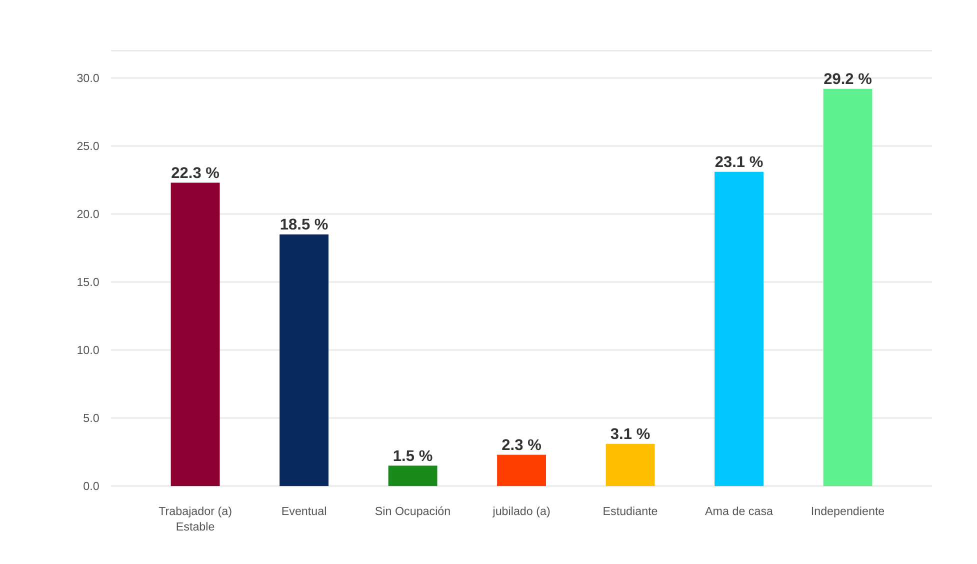 This screenshot has height=564, width=977. What do you see at coordinates (848, 79) in the screenshot?
I see `data-label: 29.2 %` at bounding box center [848, 79].